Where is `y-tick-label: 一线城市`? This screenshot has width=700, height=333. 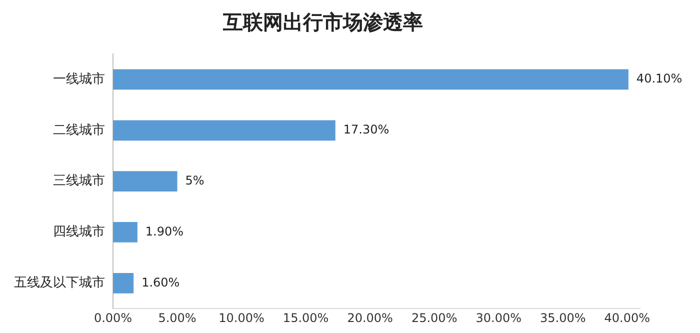 y-tick-label: 一线城市 is located at coordinates (79, 79).